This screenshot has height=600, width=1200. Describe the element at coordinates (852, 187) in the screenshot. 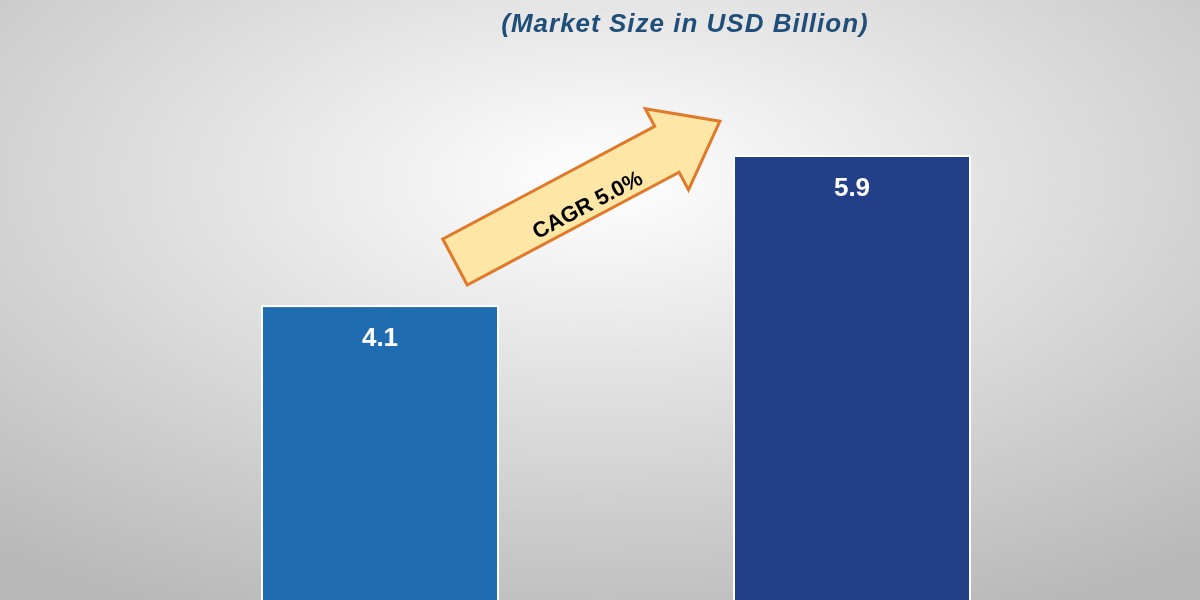

I see `data-label: 5.9` at that location.